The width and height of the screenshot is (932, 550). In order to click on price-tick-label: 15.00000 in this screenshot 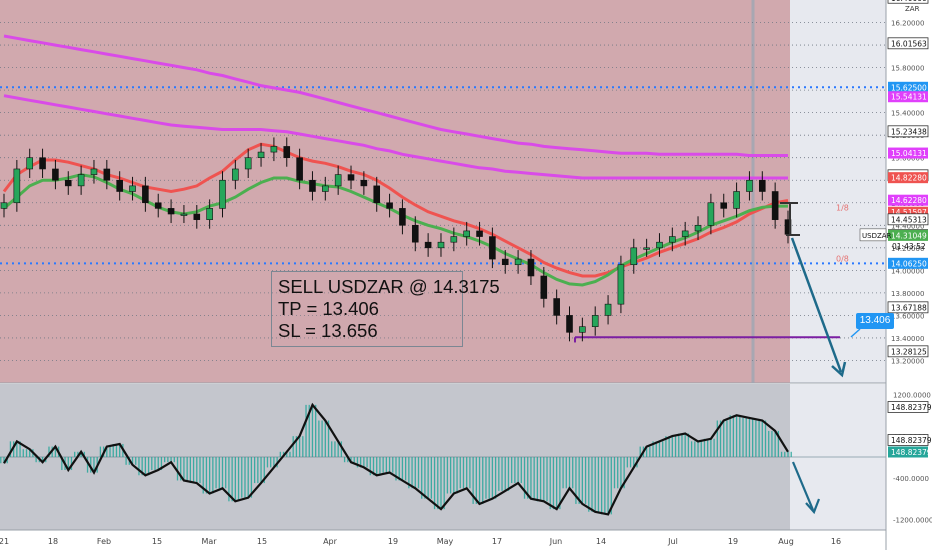, I will do `click(907, 159)`.